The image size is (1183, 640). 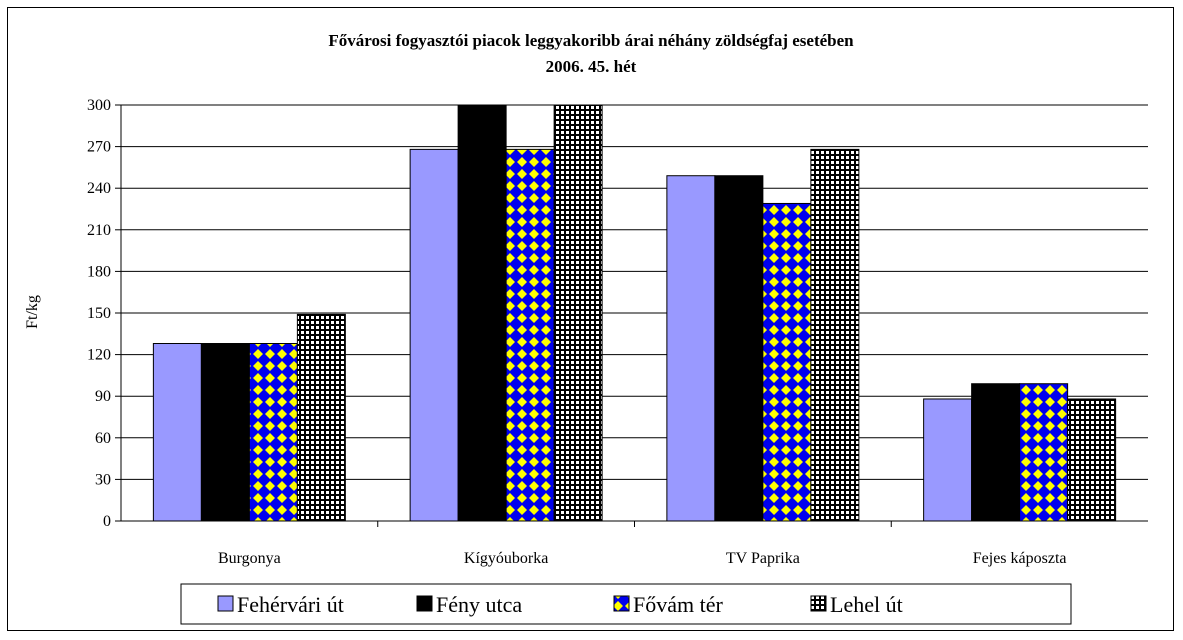 I want to click on y-tick-label: 270, so click(x=99, y=147).